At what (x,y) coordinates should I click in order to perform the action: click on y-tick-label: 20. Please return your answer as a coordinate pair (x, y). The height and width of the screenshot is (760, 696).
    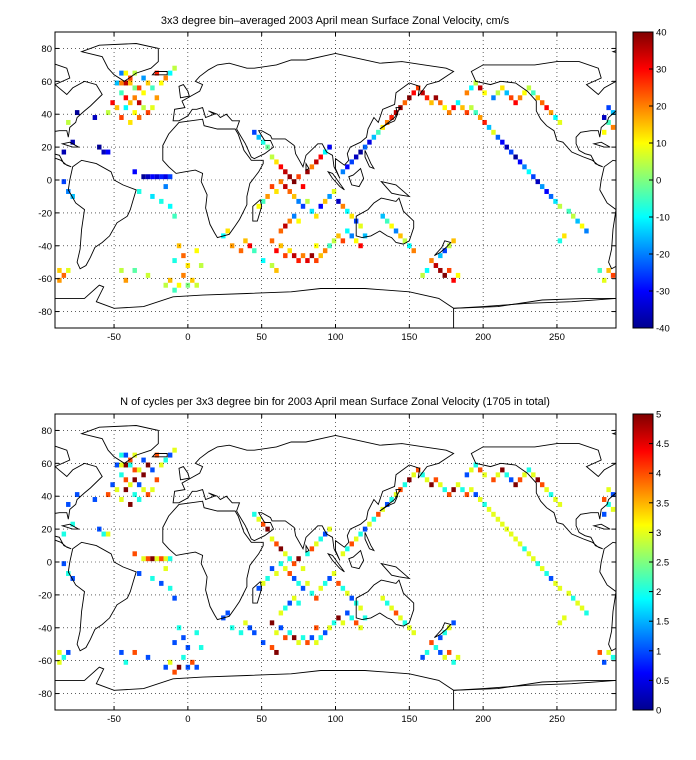
    Looking at the image, I should click on (46, 530).